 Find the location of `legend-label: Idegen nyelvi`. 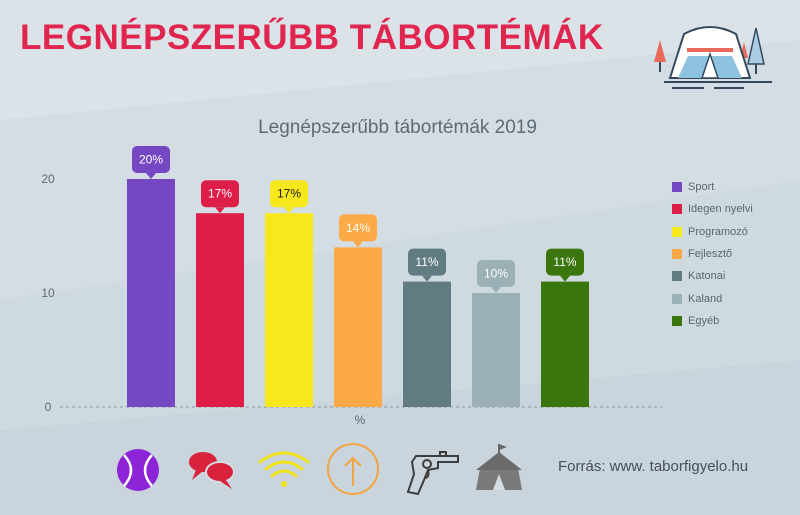

legend-label: Idegen nyelvi is located at coordinates (720, 209).